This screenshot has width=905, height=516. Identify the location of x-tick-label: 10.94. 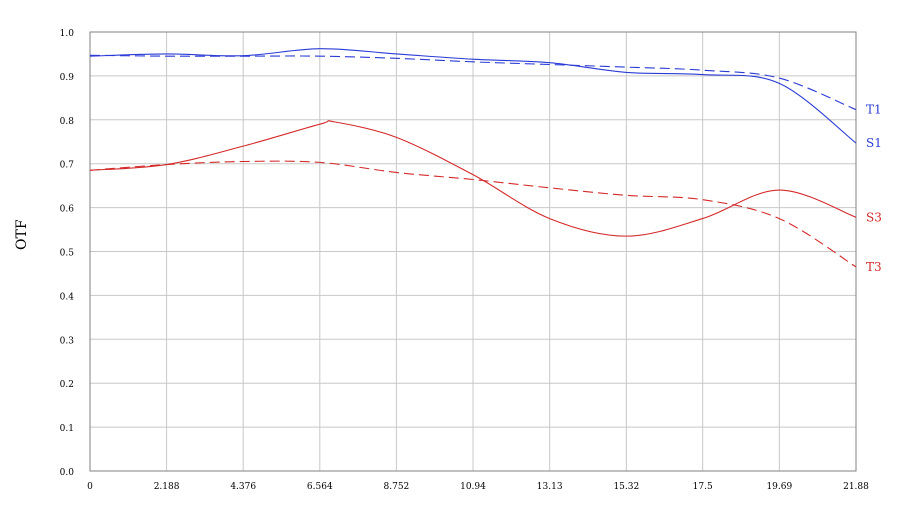
(473, 487).